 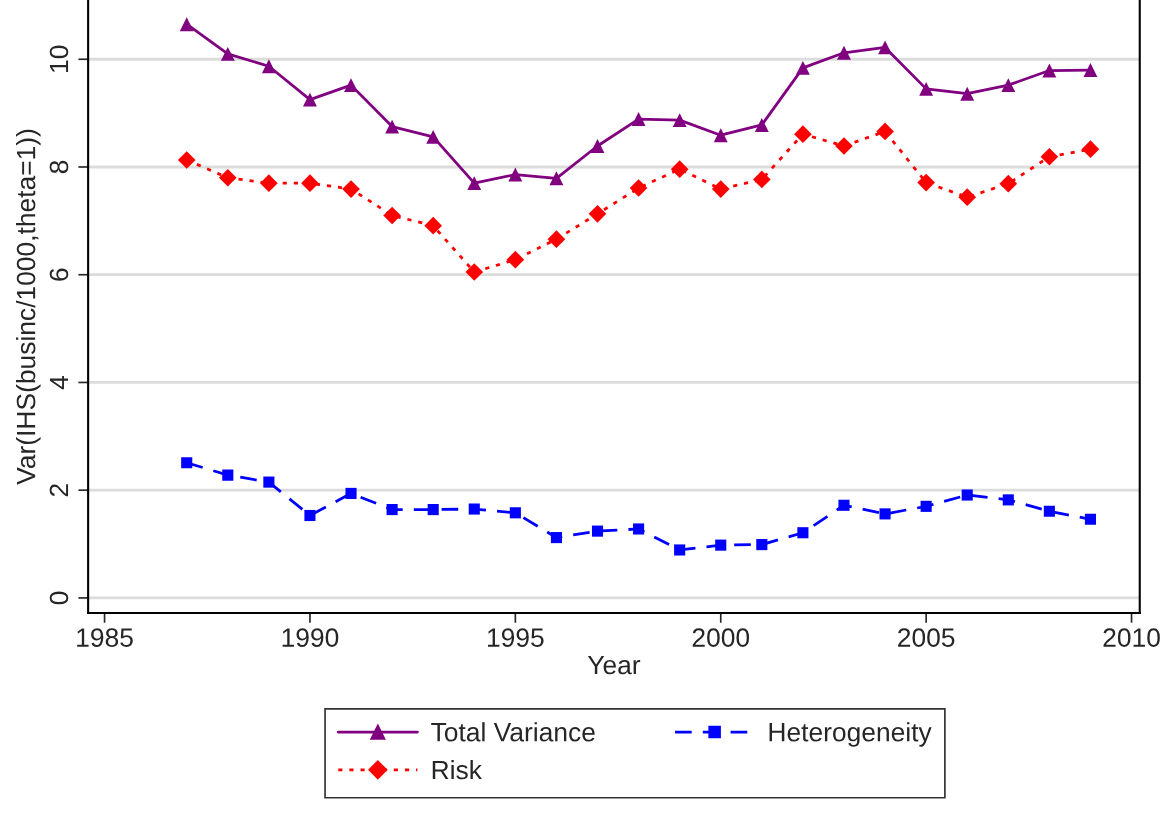 I want to click on y-tick-label: 6, so click(x=59, y=274).